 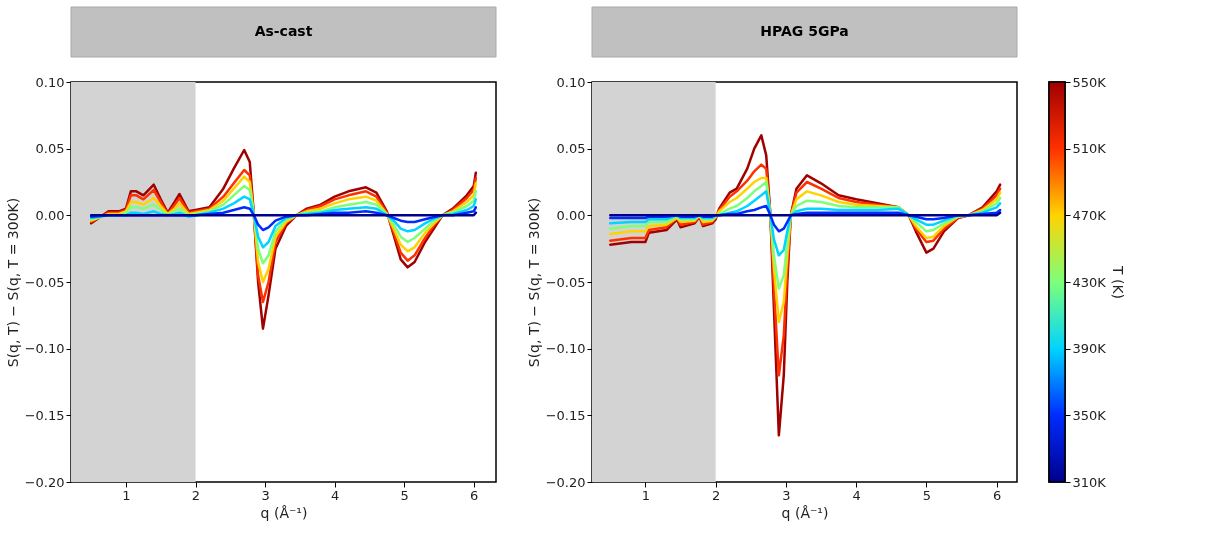 I want to click on chart-title: As-cast, so click(x=283, y=31).